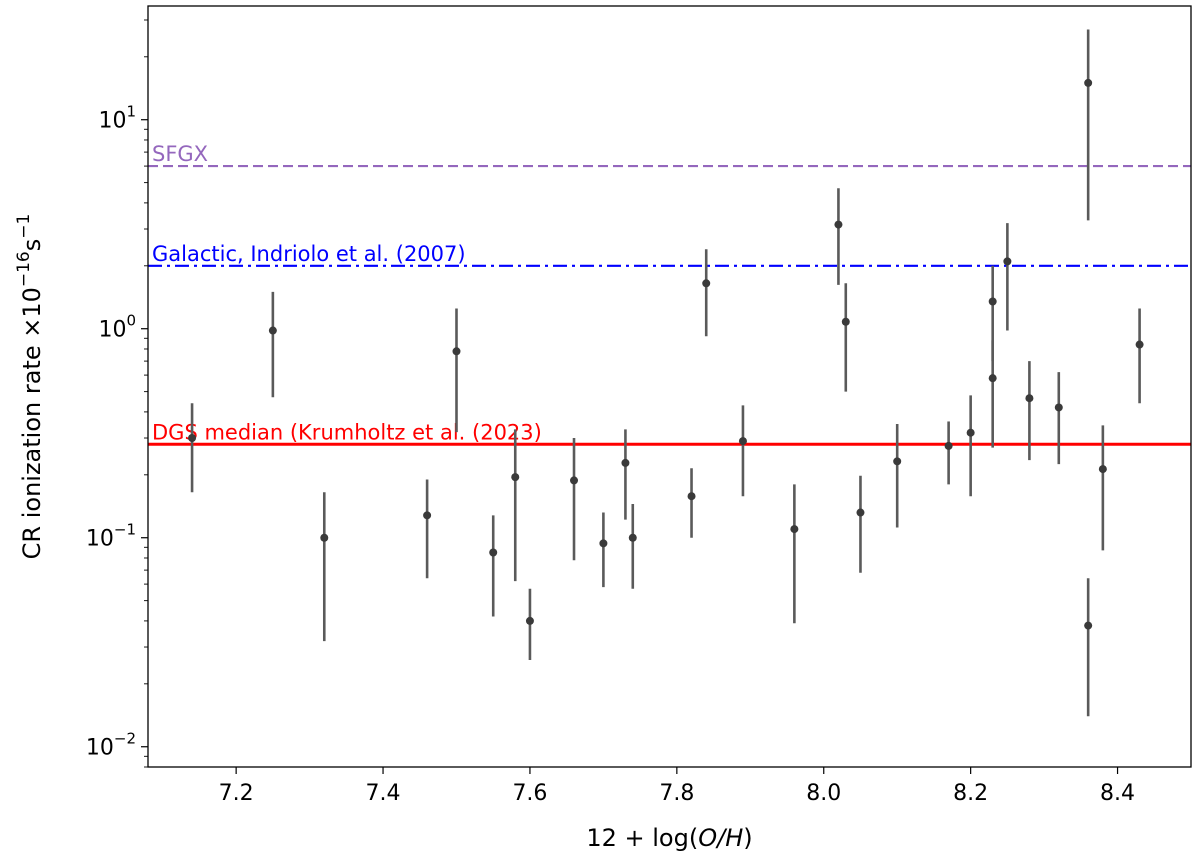  Describe the element at coordinates (720, 838) in the screenshot. I see `x-axis-label-italic: O/H` at that location.